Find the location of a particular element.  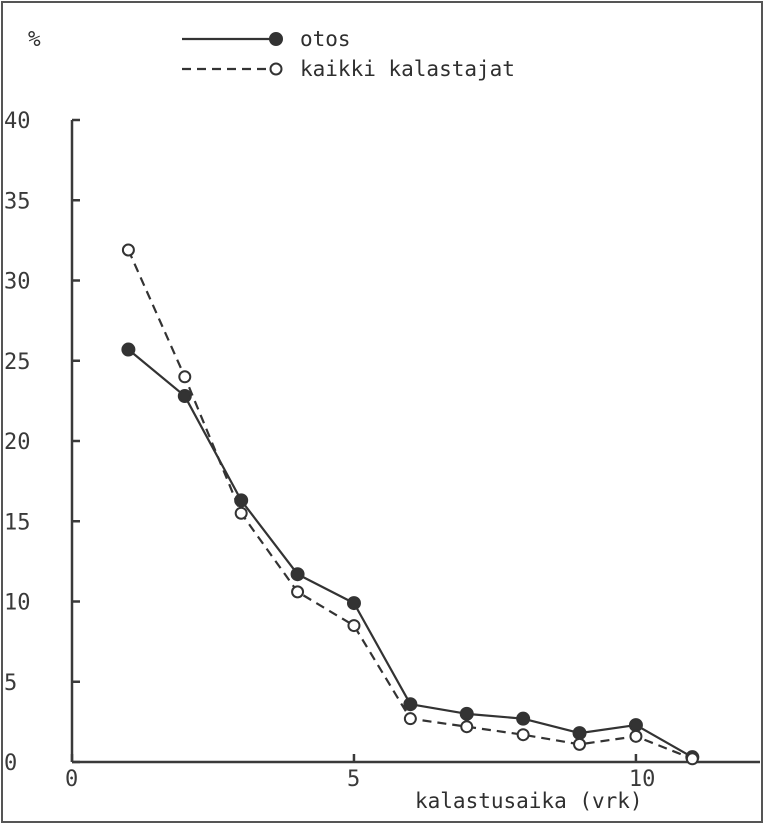

x-tick-label: 0 is located at coordinates (71, 779).